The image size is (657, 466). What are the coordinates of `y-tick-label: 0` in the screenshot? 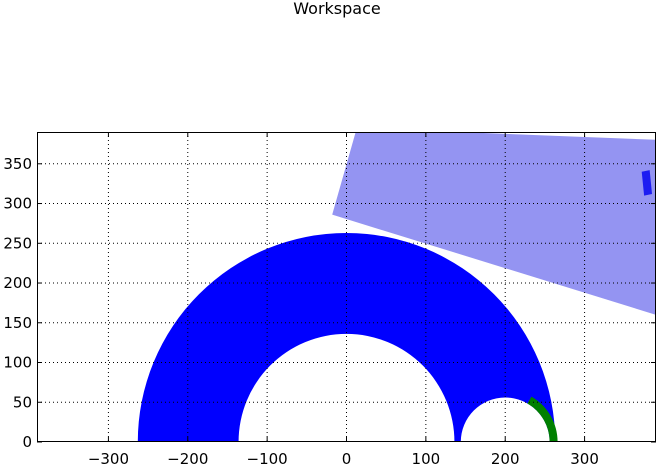 It's located at (27, 442).